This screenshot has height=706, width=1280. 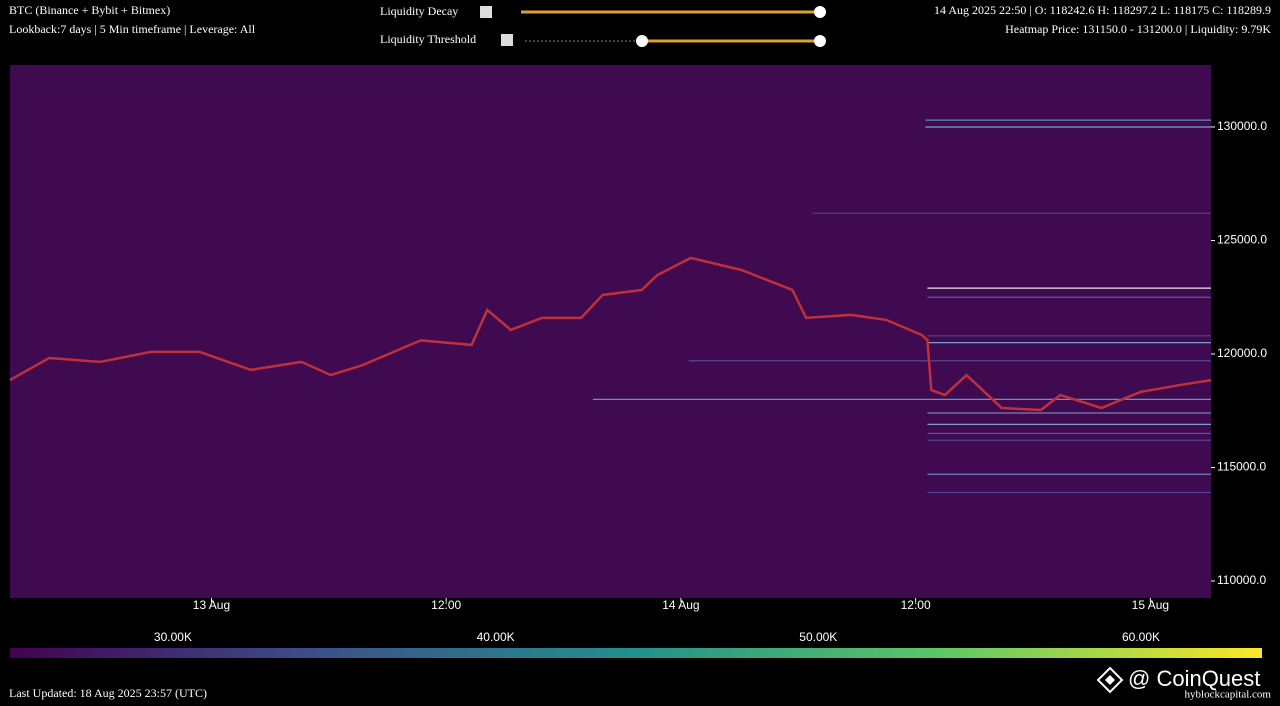 I want to click on colorbar, so click(x=636, y=653).